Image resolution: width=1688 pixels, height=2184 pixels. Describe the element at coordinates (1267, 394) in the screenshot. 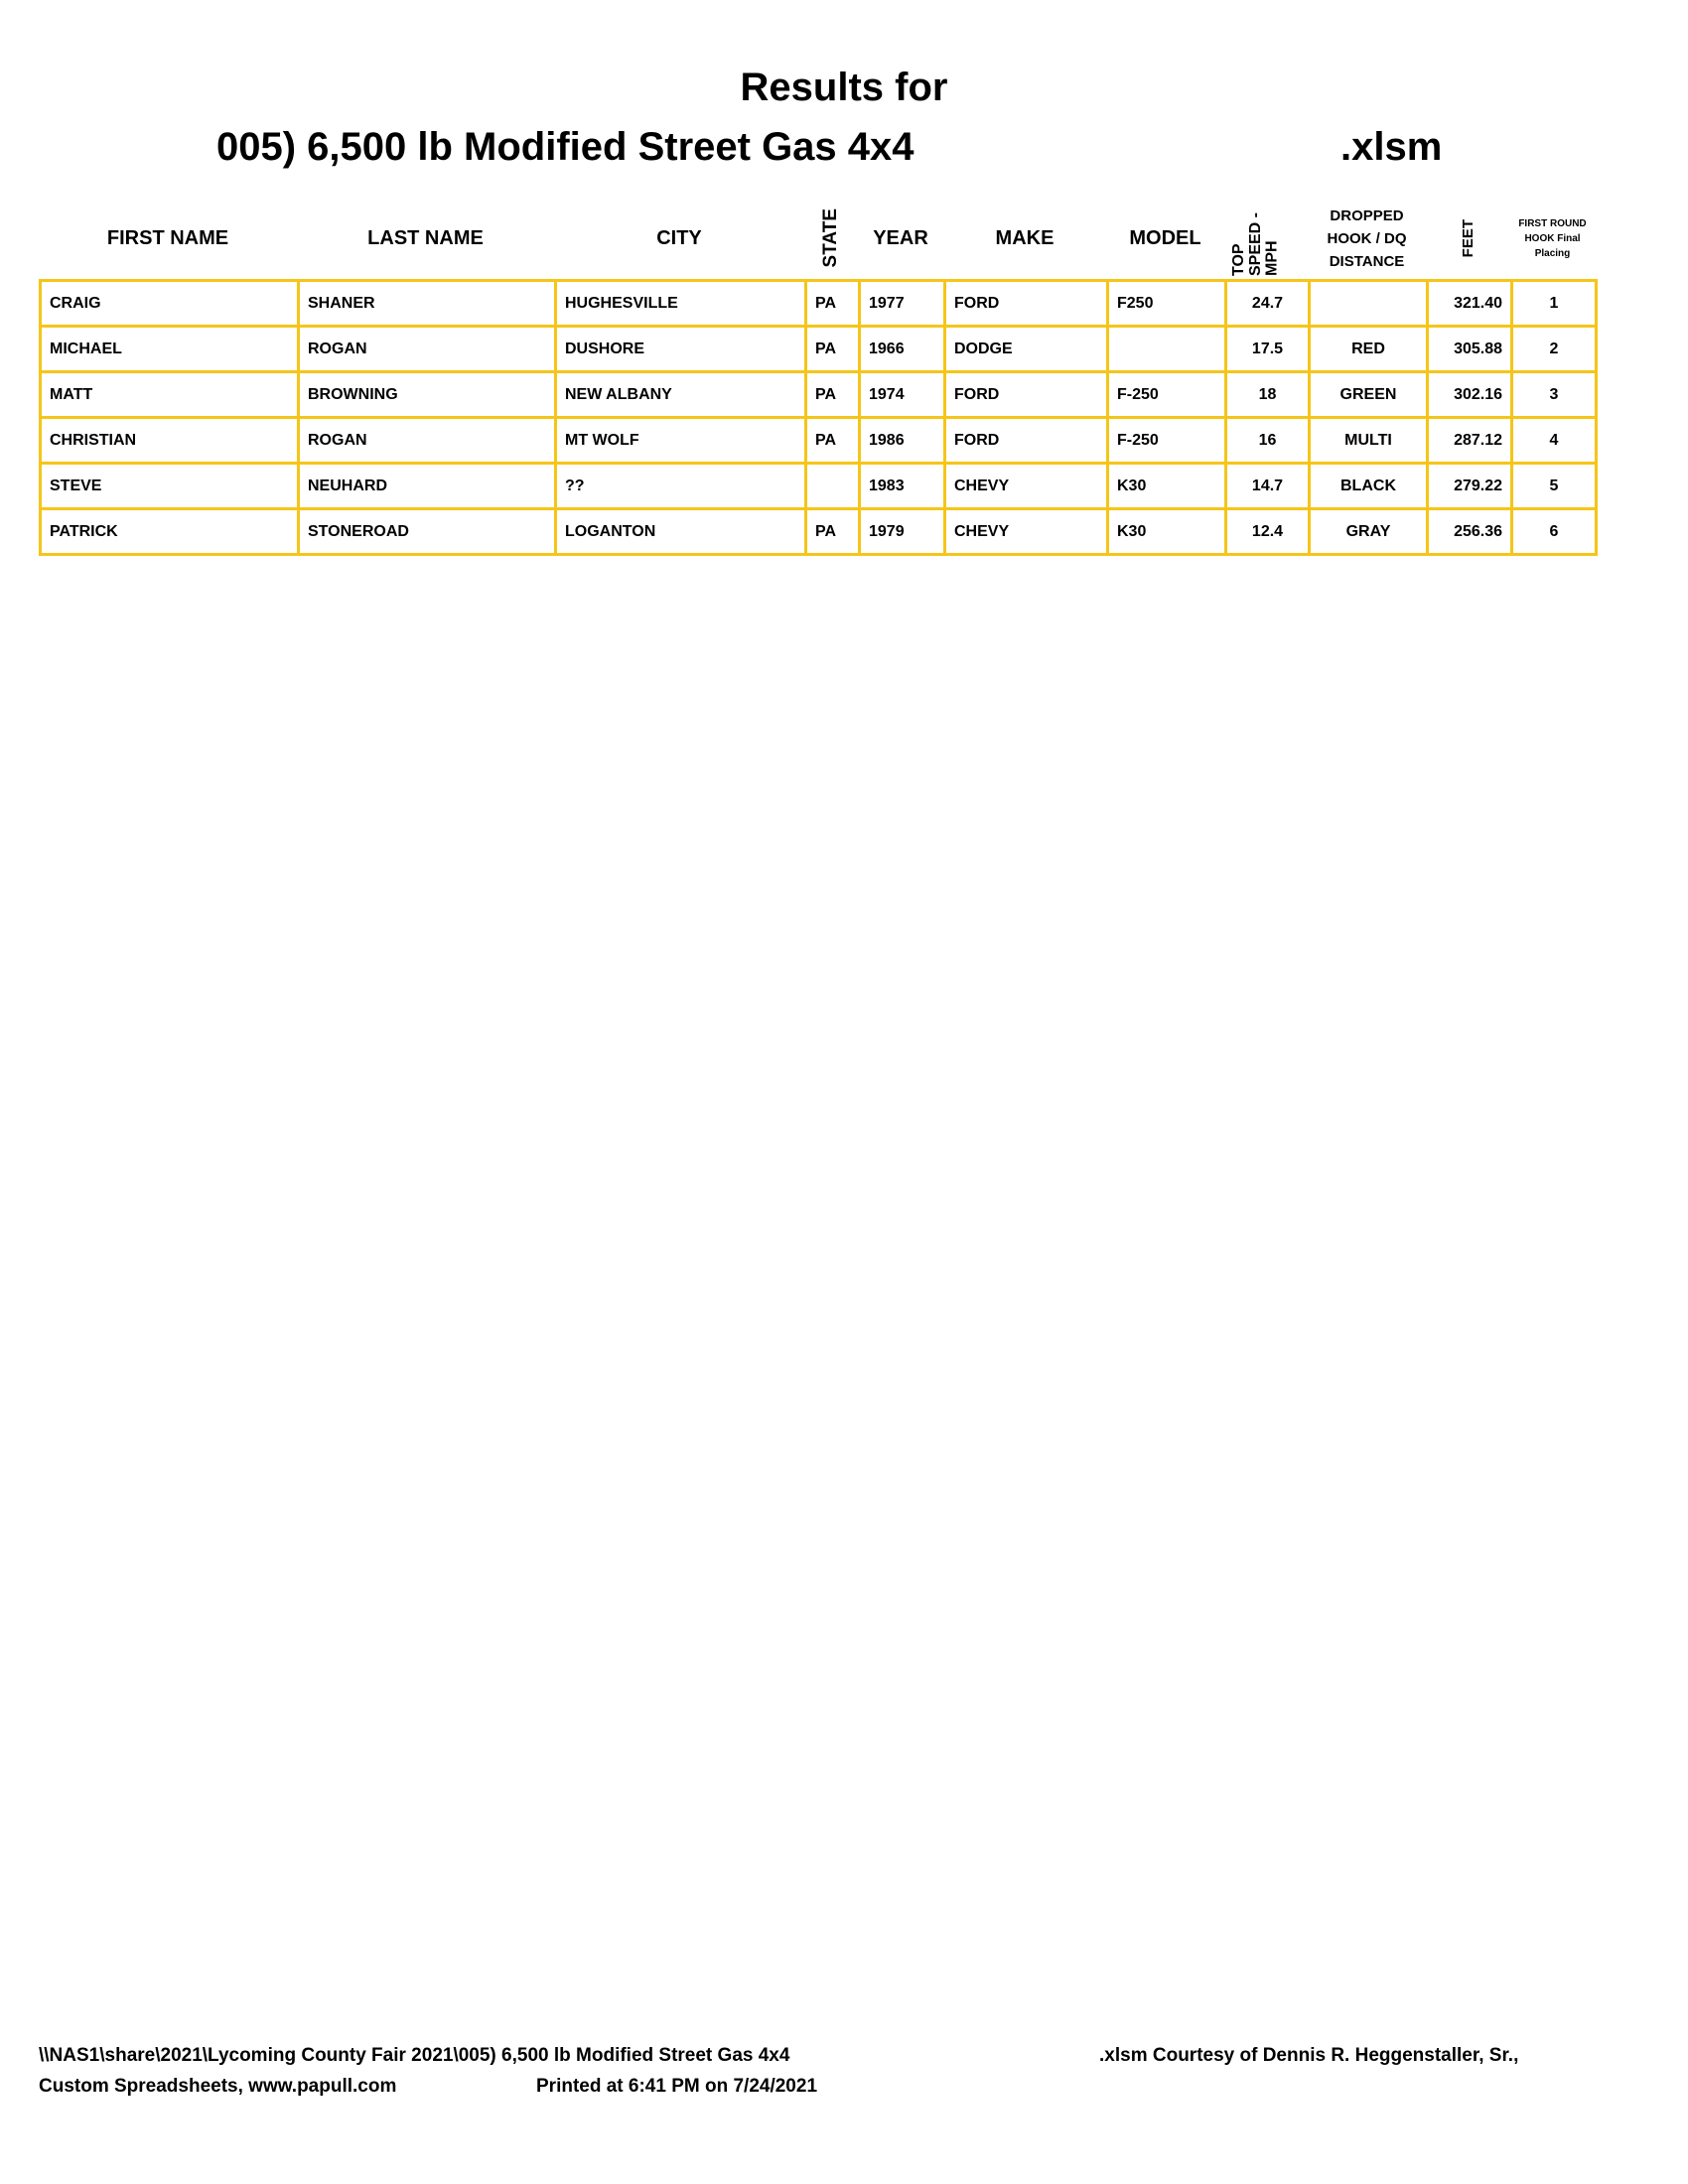

I see `table-cell: 18` at that location.